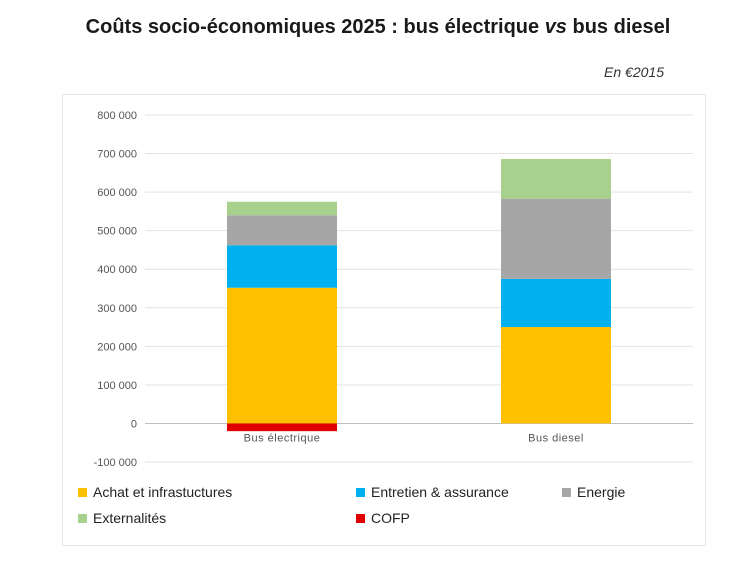 This screenshot has width=756, height=566. Describe the element at coordinates (130, 518) in the screenshot. I see `legend-label: Externalités` at that location.